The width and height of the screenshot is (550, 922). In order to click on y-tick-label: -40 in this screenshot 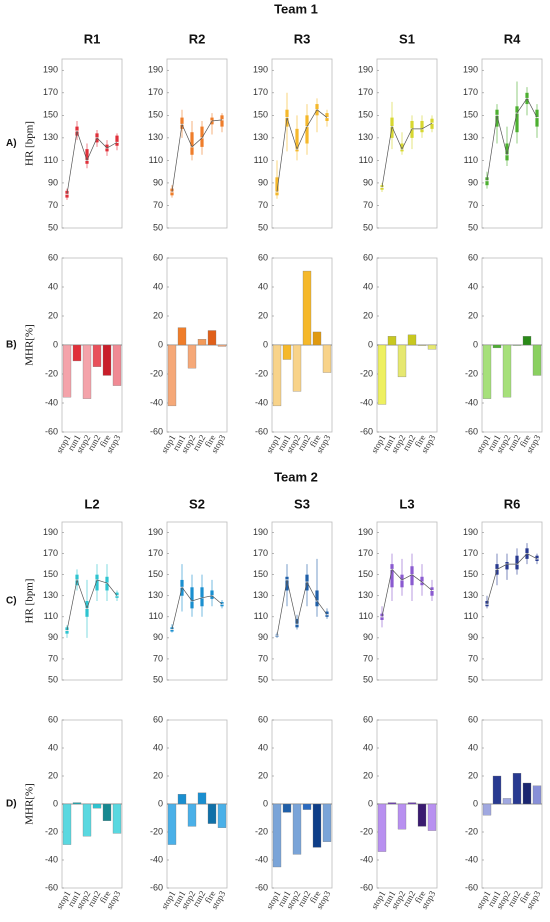, I will do `click(156, 859)`.